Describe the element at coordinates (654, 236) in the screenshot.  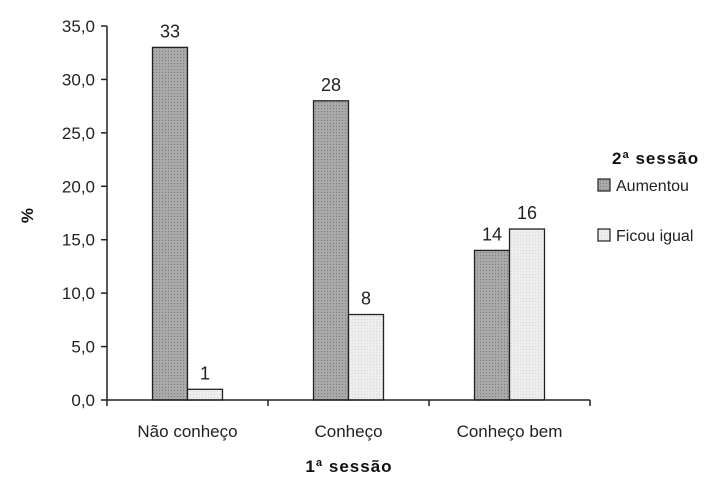
I see `legend-label: Ficou igual` at that location.